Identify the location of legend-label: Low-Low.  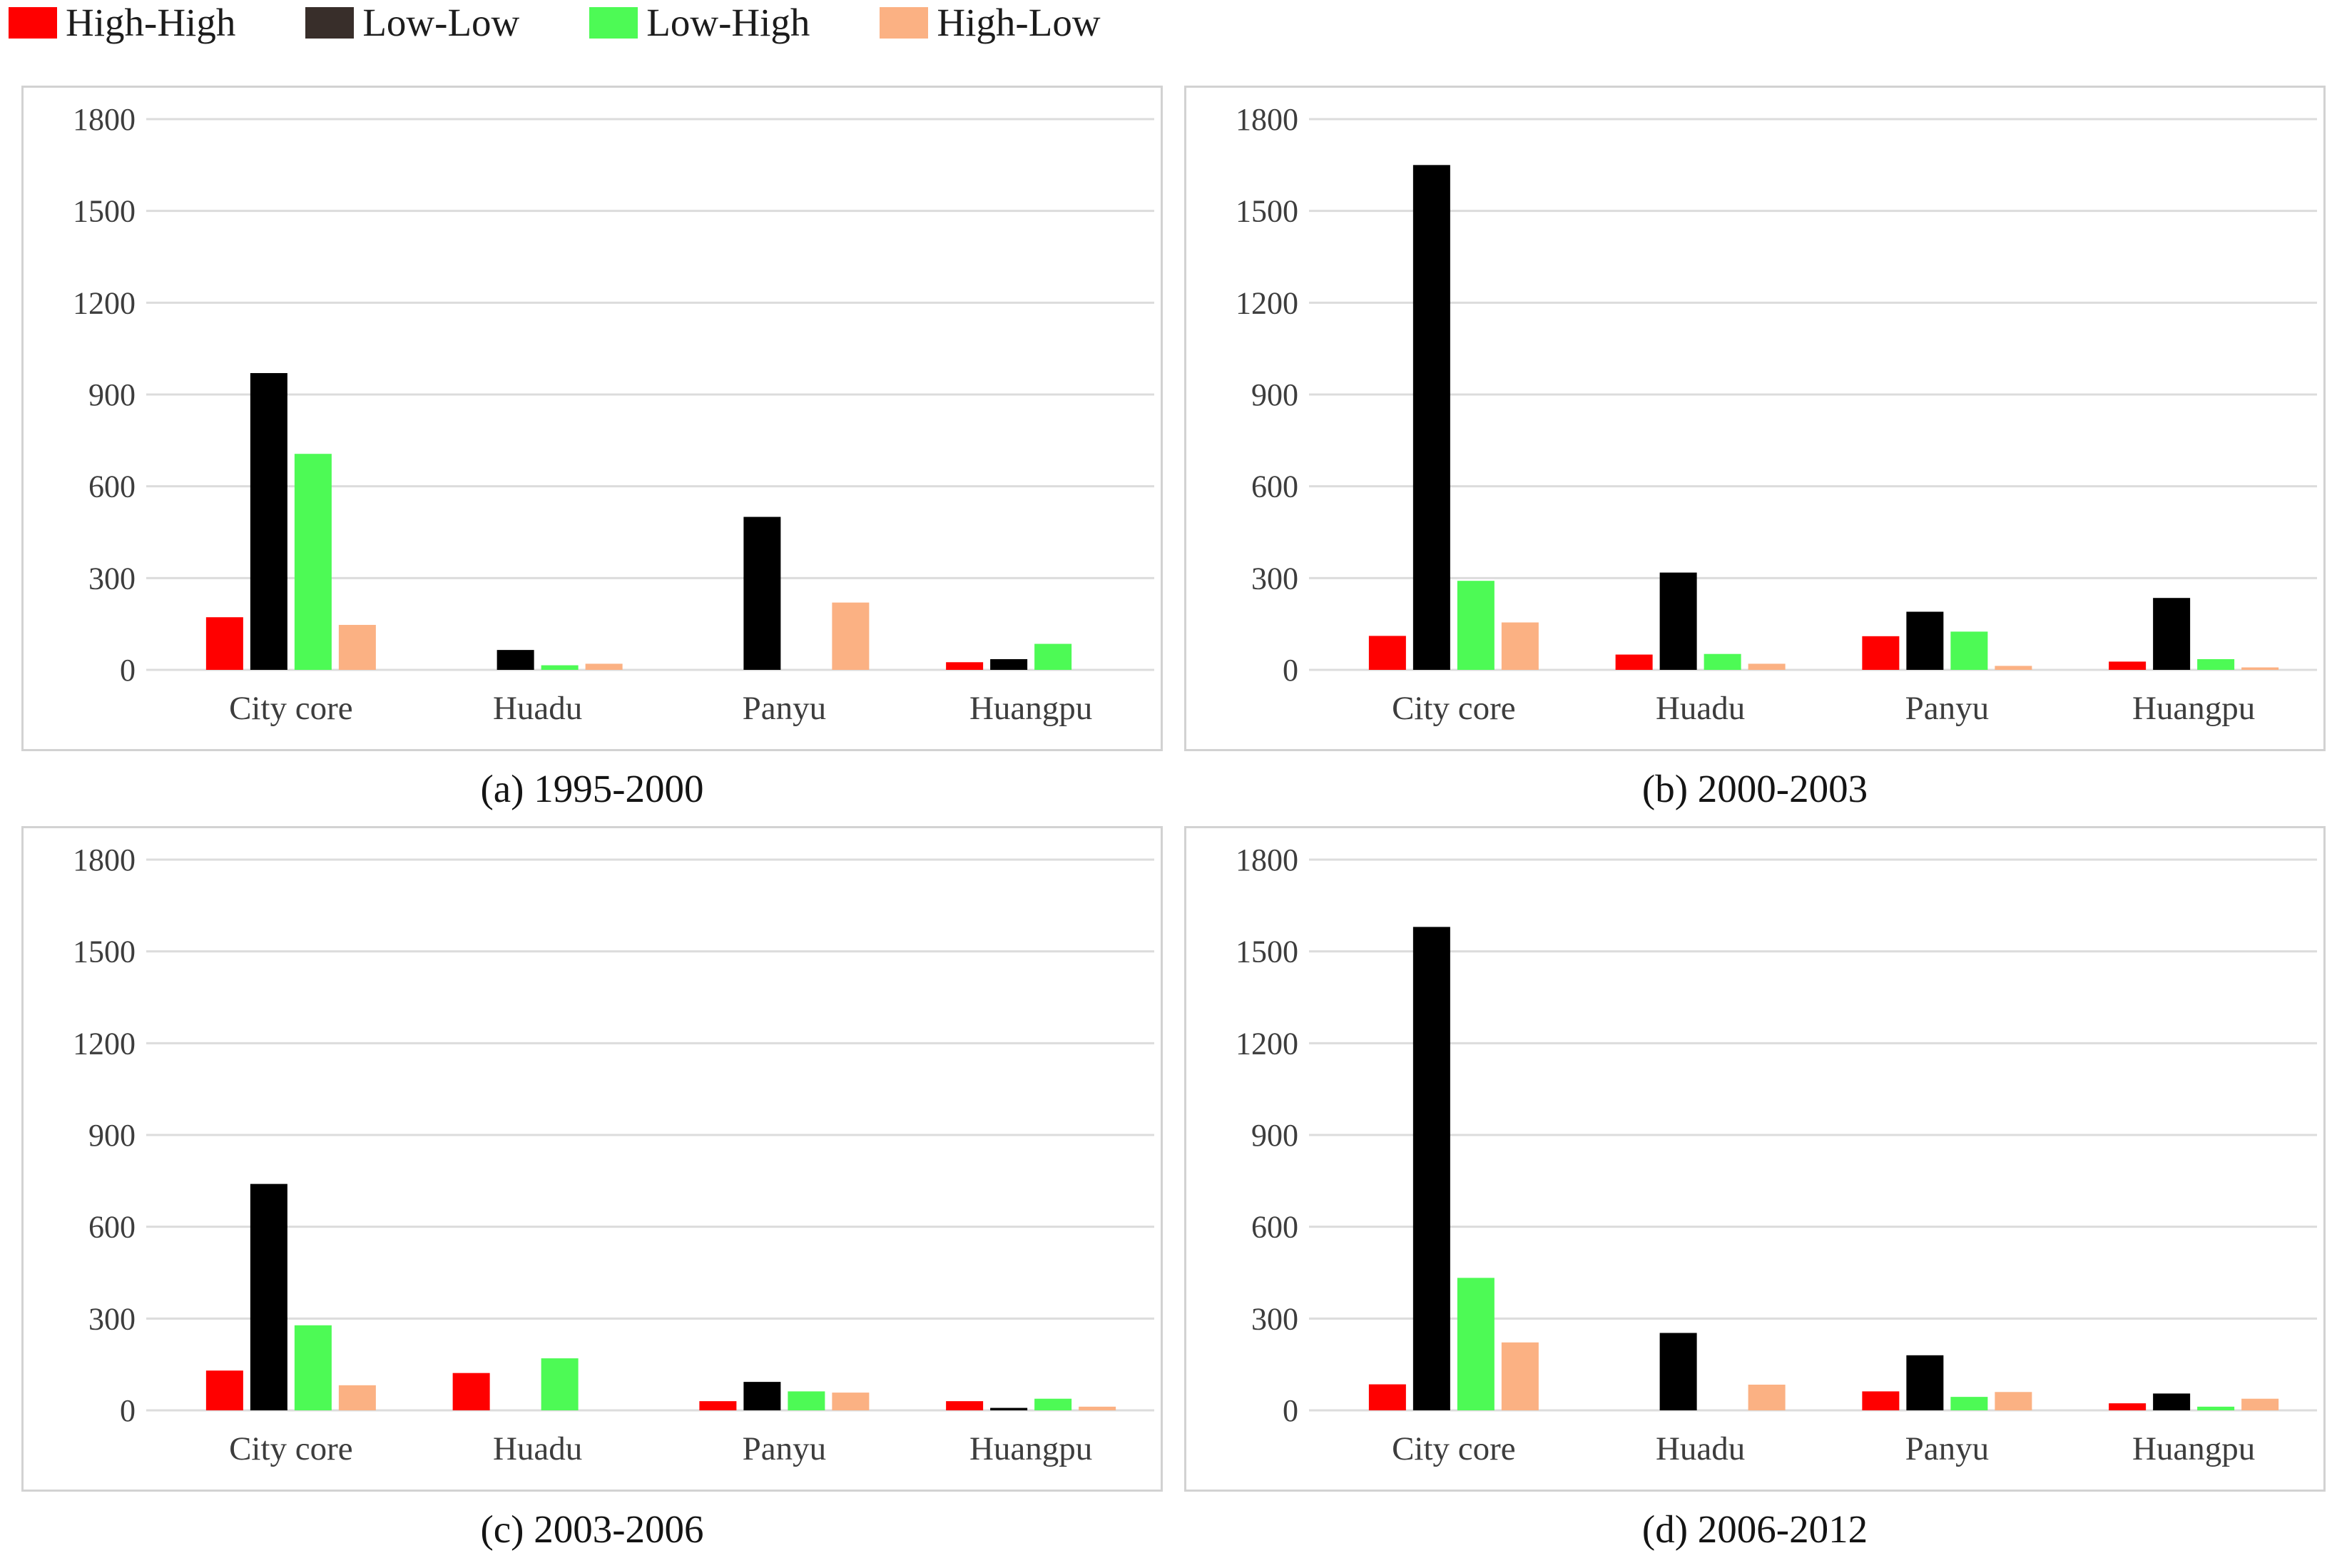
(441, 22).